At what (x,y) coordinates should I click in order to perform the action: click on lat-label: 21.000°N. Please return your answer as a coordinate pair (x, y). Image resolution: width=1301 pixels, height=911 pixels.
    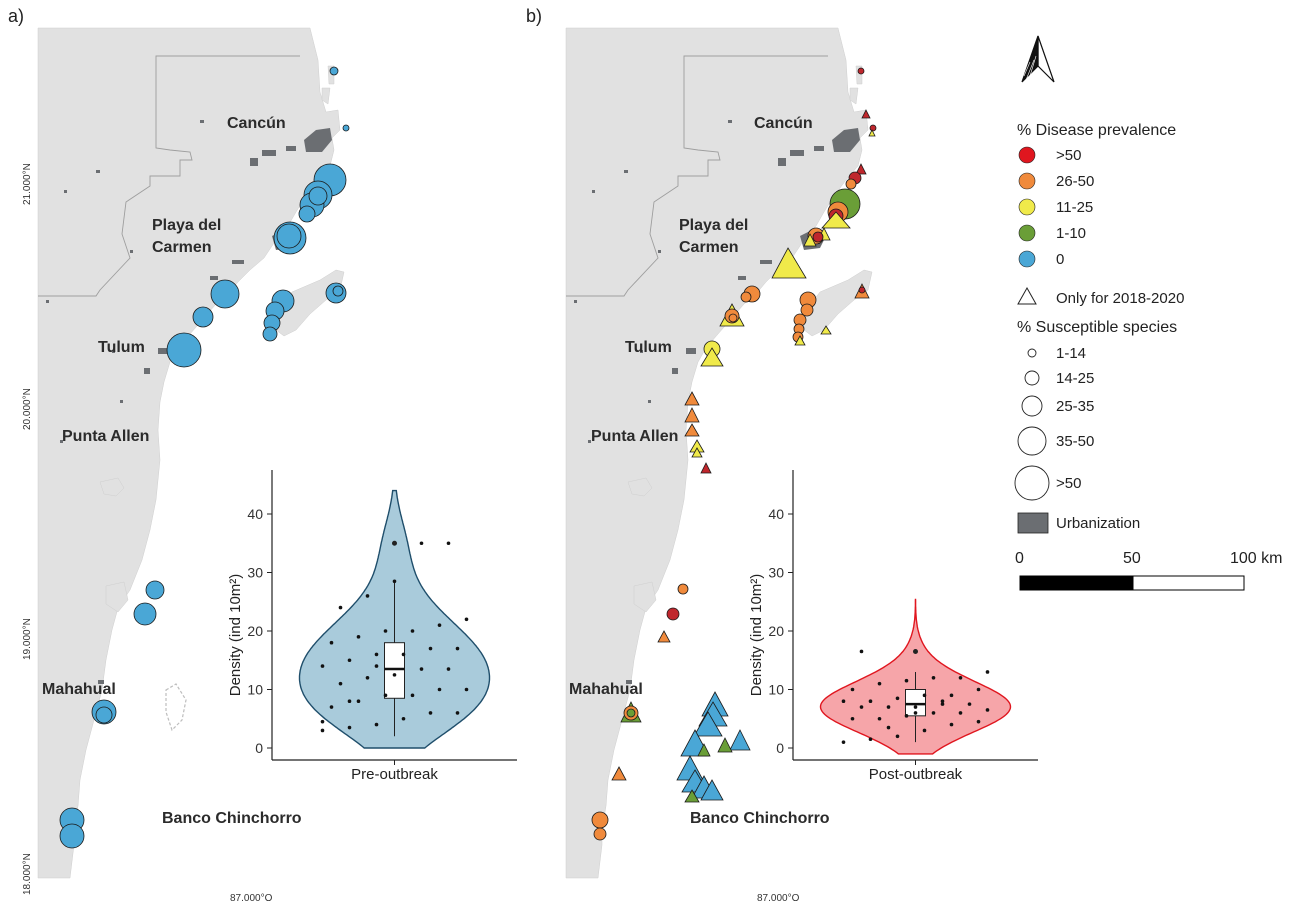
    Looking at the image, I should click on (27, 184).